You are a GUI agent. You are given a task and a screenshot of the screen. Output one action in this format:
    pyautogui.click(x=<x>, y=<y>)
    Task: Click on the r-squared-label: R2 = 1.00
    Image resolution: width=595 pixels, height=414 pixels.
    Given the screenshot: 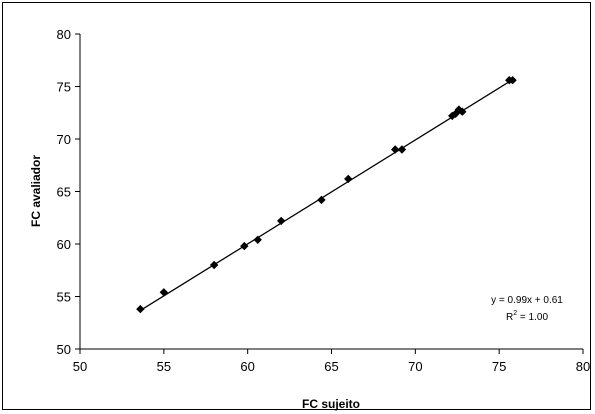 What is the action you would take?
    pyautogui.click(x=527, y=316)
    